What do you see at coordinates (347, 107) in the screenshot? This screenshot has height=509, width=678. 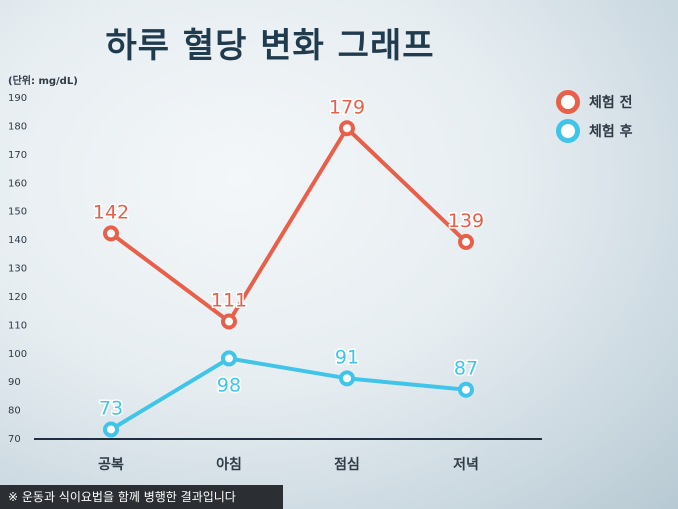 I see `data-label-before: 179` at bounding box center [347, 107].